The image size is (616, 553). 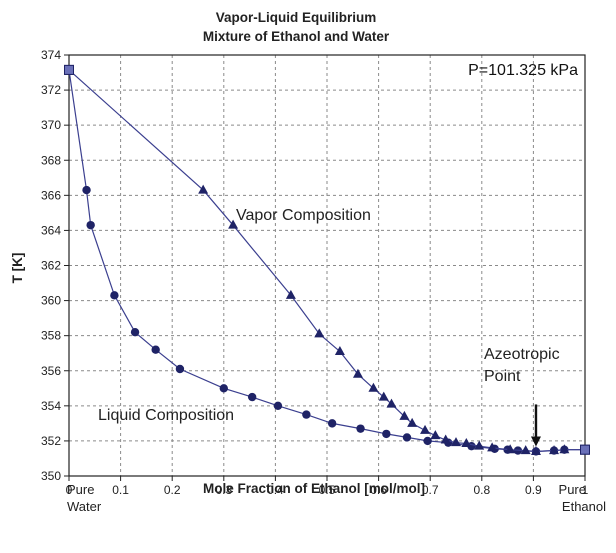 I want to click on y-tick-label: 352, so click(x=51, y=441).